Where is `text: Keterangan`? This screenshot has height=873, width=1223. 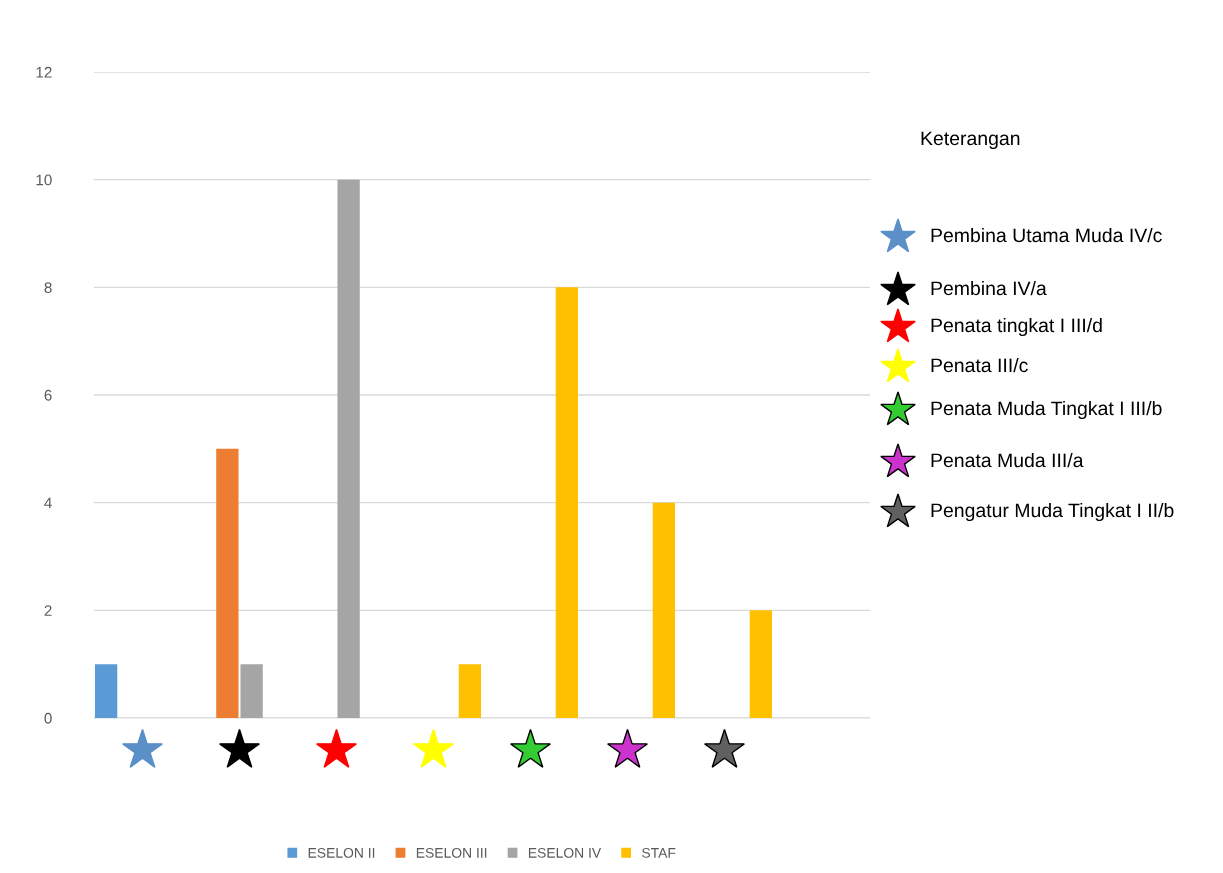 text: Keterangan is located at coordinates (970, 140).